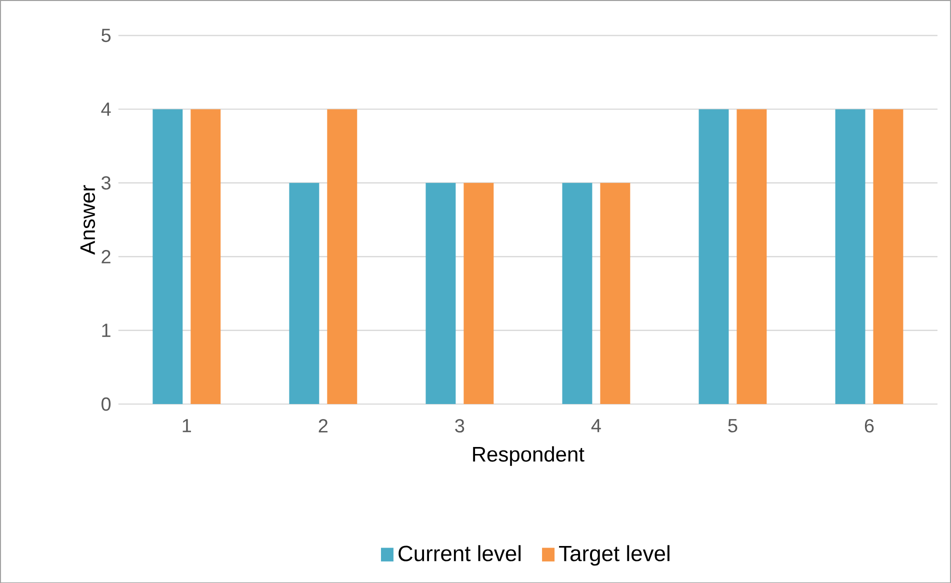 This screenshot has width=951, height=583. Describe the element at coordinates (106, 330) in the screenshot. I see `y-tick-label: 1` at that location.